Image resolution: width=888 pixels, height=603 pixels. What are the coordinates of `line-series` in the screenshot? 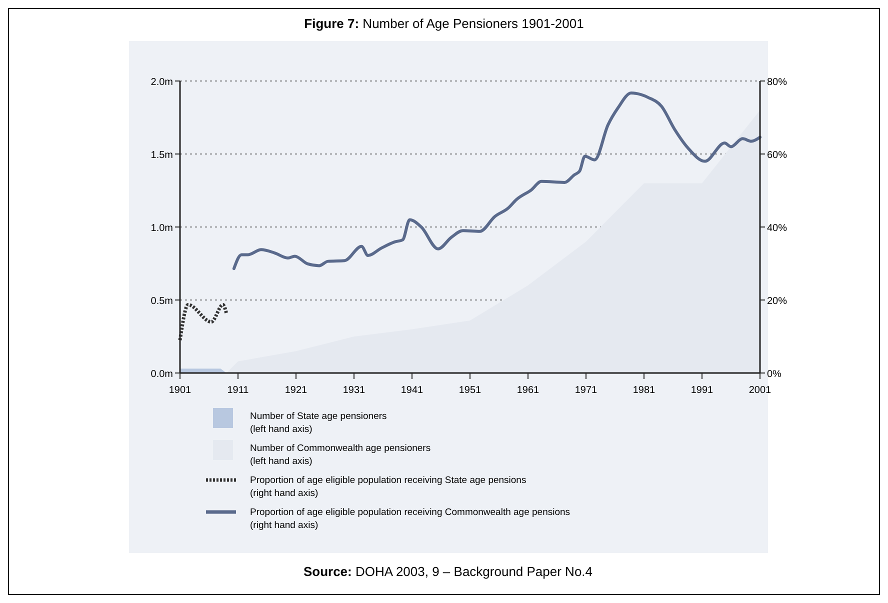 It's located at (203, 322).